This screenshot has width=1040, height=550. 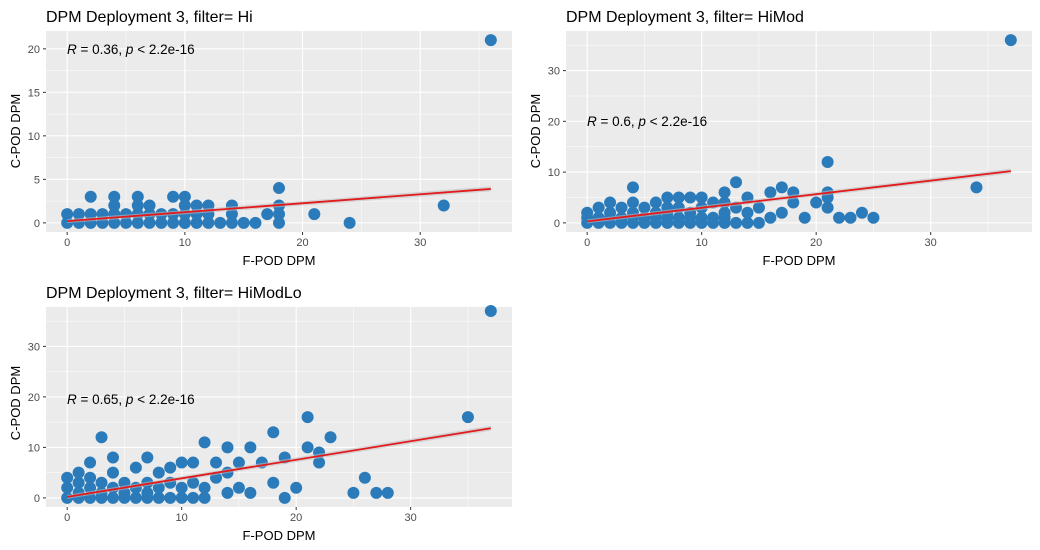 I want to click on chart-title: DPM Deployment 3, filter= Hi, so click(x=149, y=17).